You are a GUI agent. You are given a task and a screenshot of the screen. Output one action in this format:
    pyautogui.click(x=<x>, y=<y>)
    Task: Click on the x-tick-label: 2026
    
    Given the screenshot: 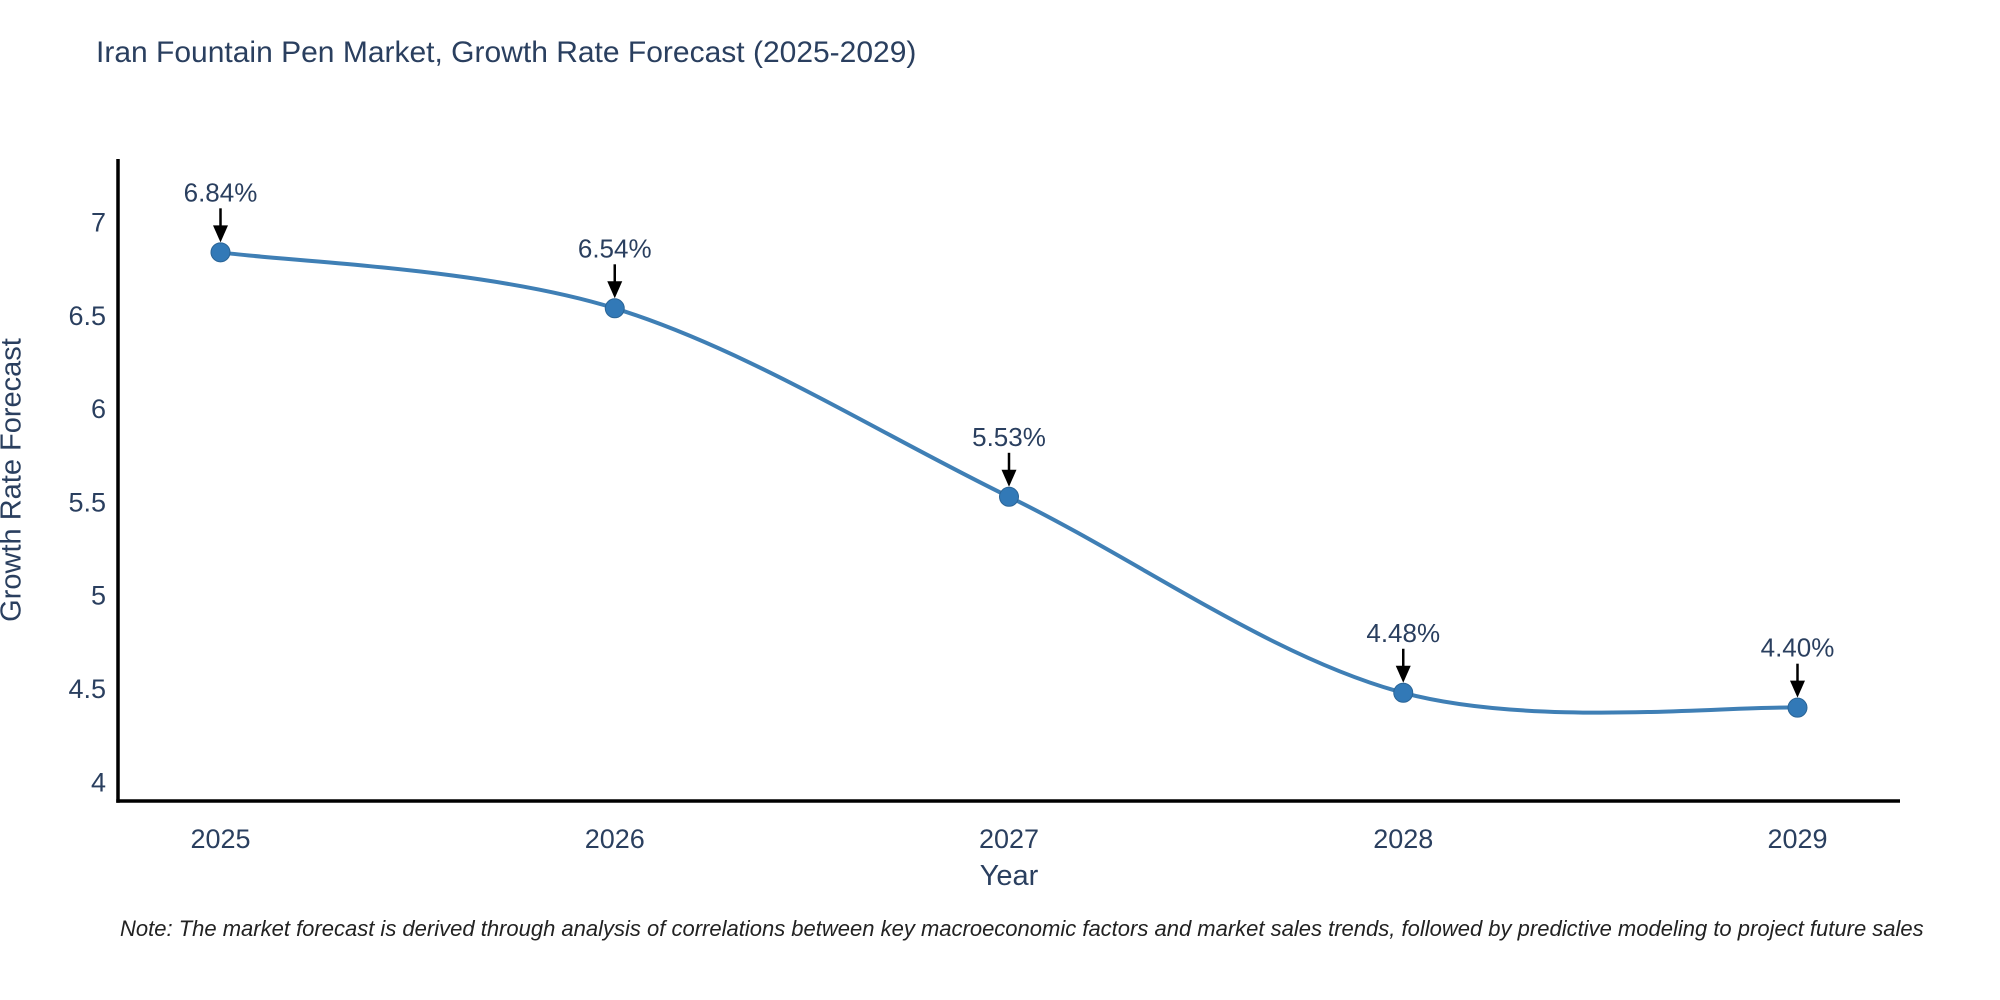 What is the action you would take?
    pyautogui.click(x=615, y=839)
    